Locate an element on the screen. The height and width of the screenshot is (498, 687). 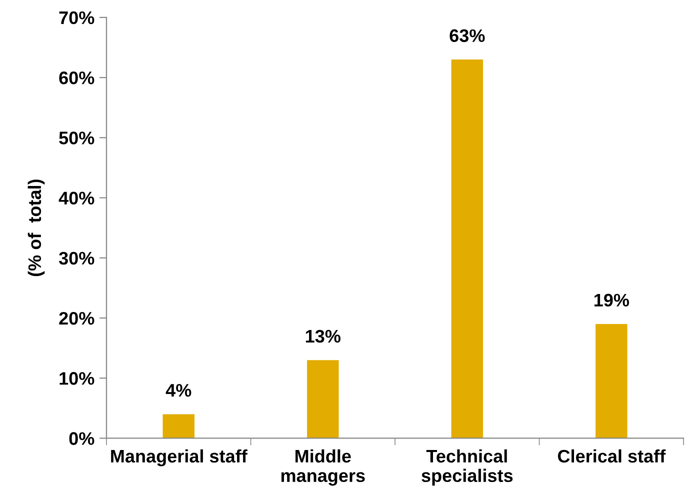
data-label: 19% is located at coordinates (612, 300).